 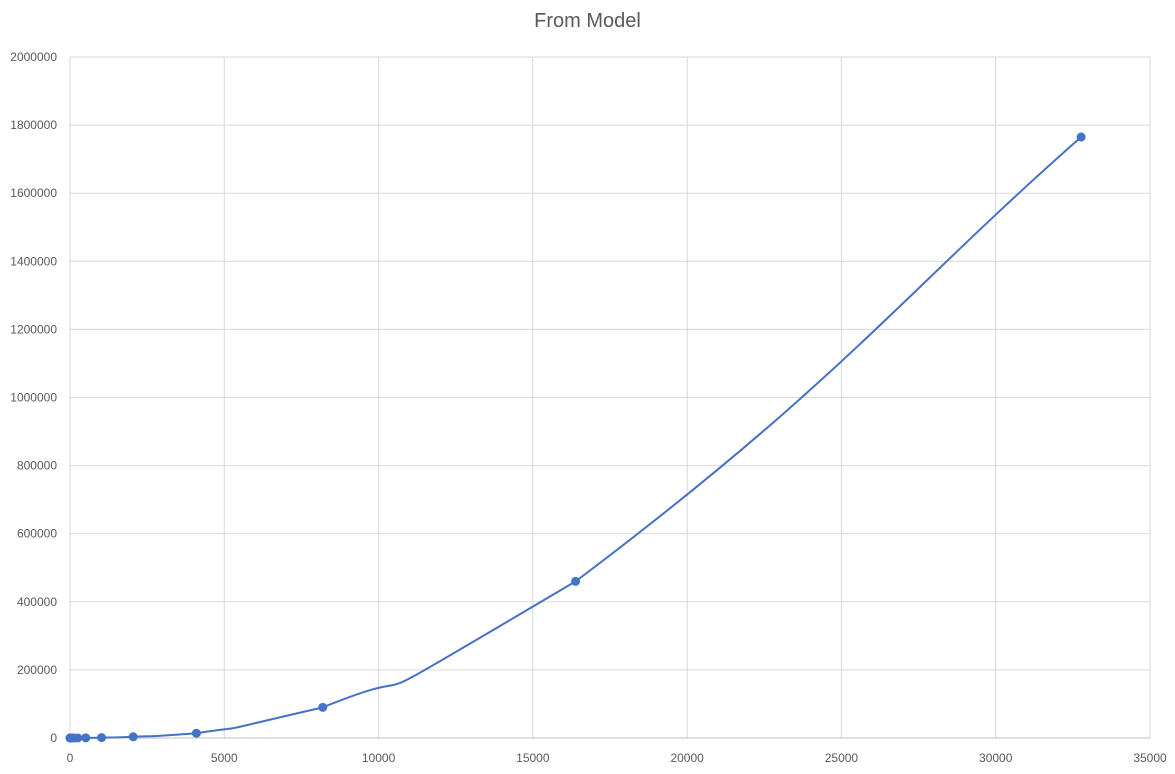 I want to click on y-tick-label: 200000, so click(x=37, y=670).